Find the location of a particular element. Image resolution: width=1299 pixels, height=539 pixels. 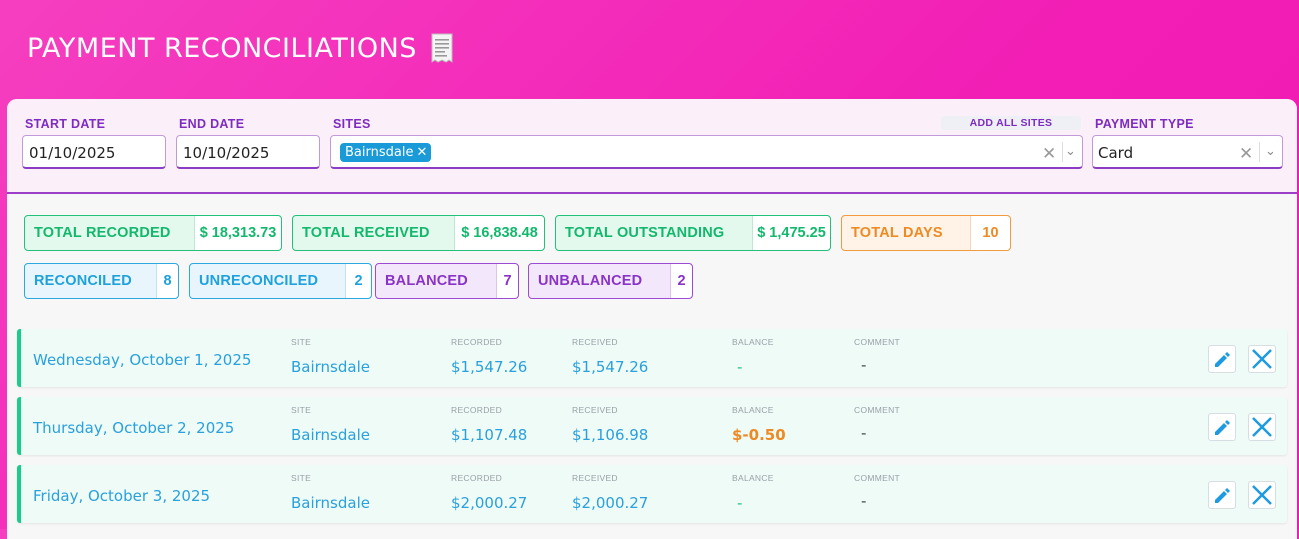

stat-reconciled: RECONCILED 8 is located at coordinates (101, 281).